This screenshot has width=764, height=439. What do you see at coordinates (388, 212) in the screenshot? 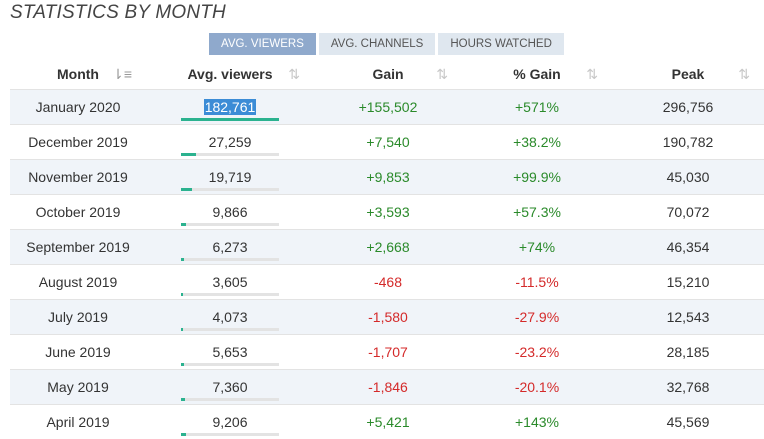
I see `cell-gain: +3,593` at bounding box center [388, 212].